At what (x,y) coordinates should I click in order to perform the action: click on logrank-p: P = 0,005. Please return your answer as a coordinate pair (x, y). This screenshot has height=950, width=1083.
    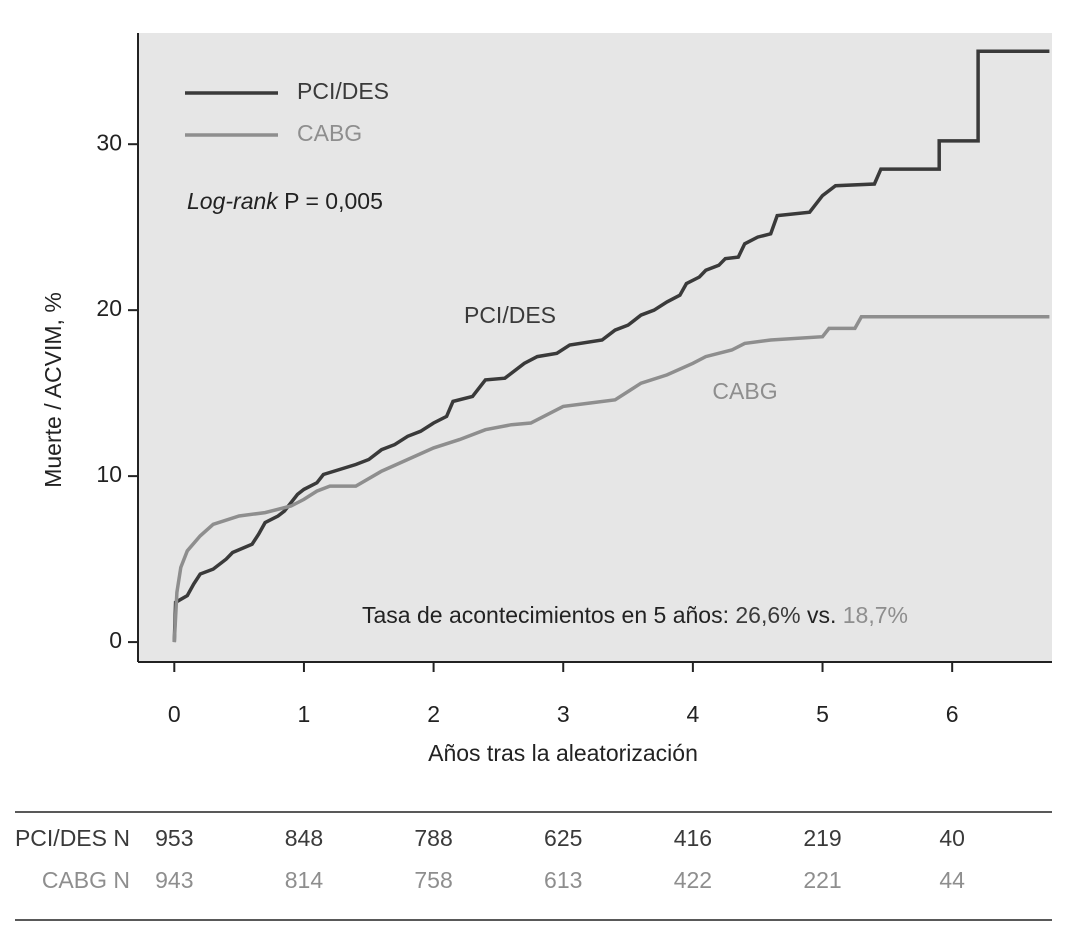
    Looking at the image, I should click on (333, 201).